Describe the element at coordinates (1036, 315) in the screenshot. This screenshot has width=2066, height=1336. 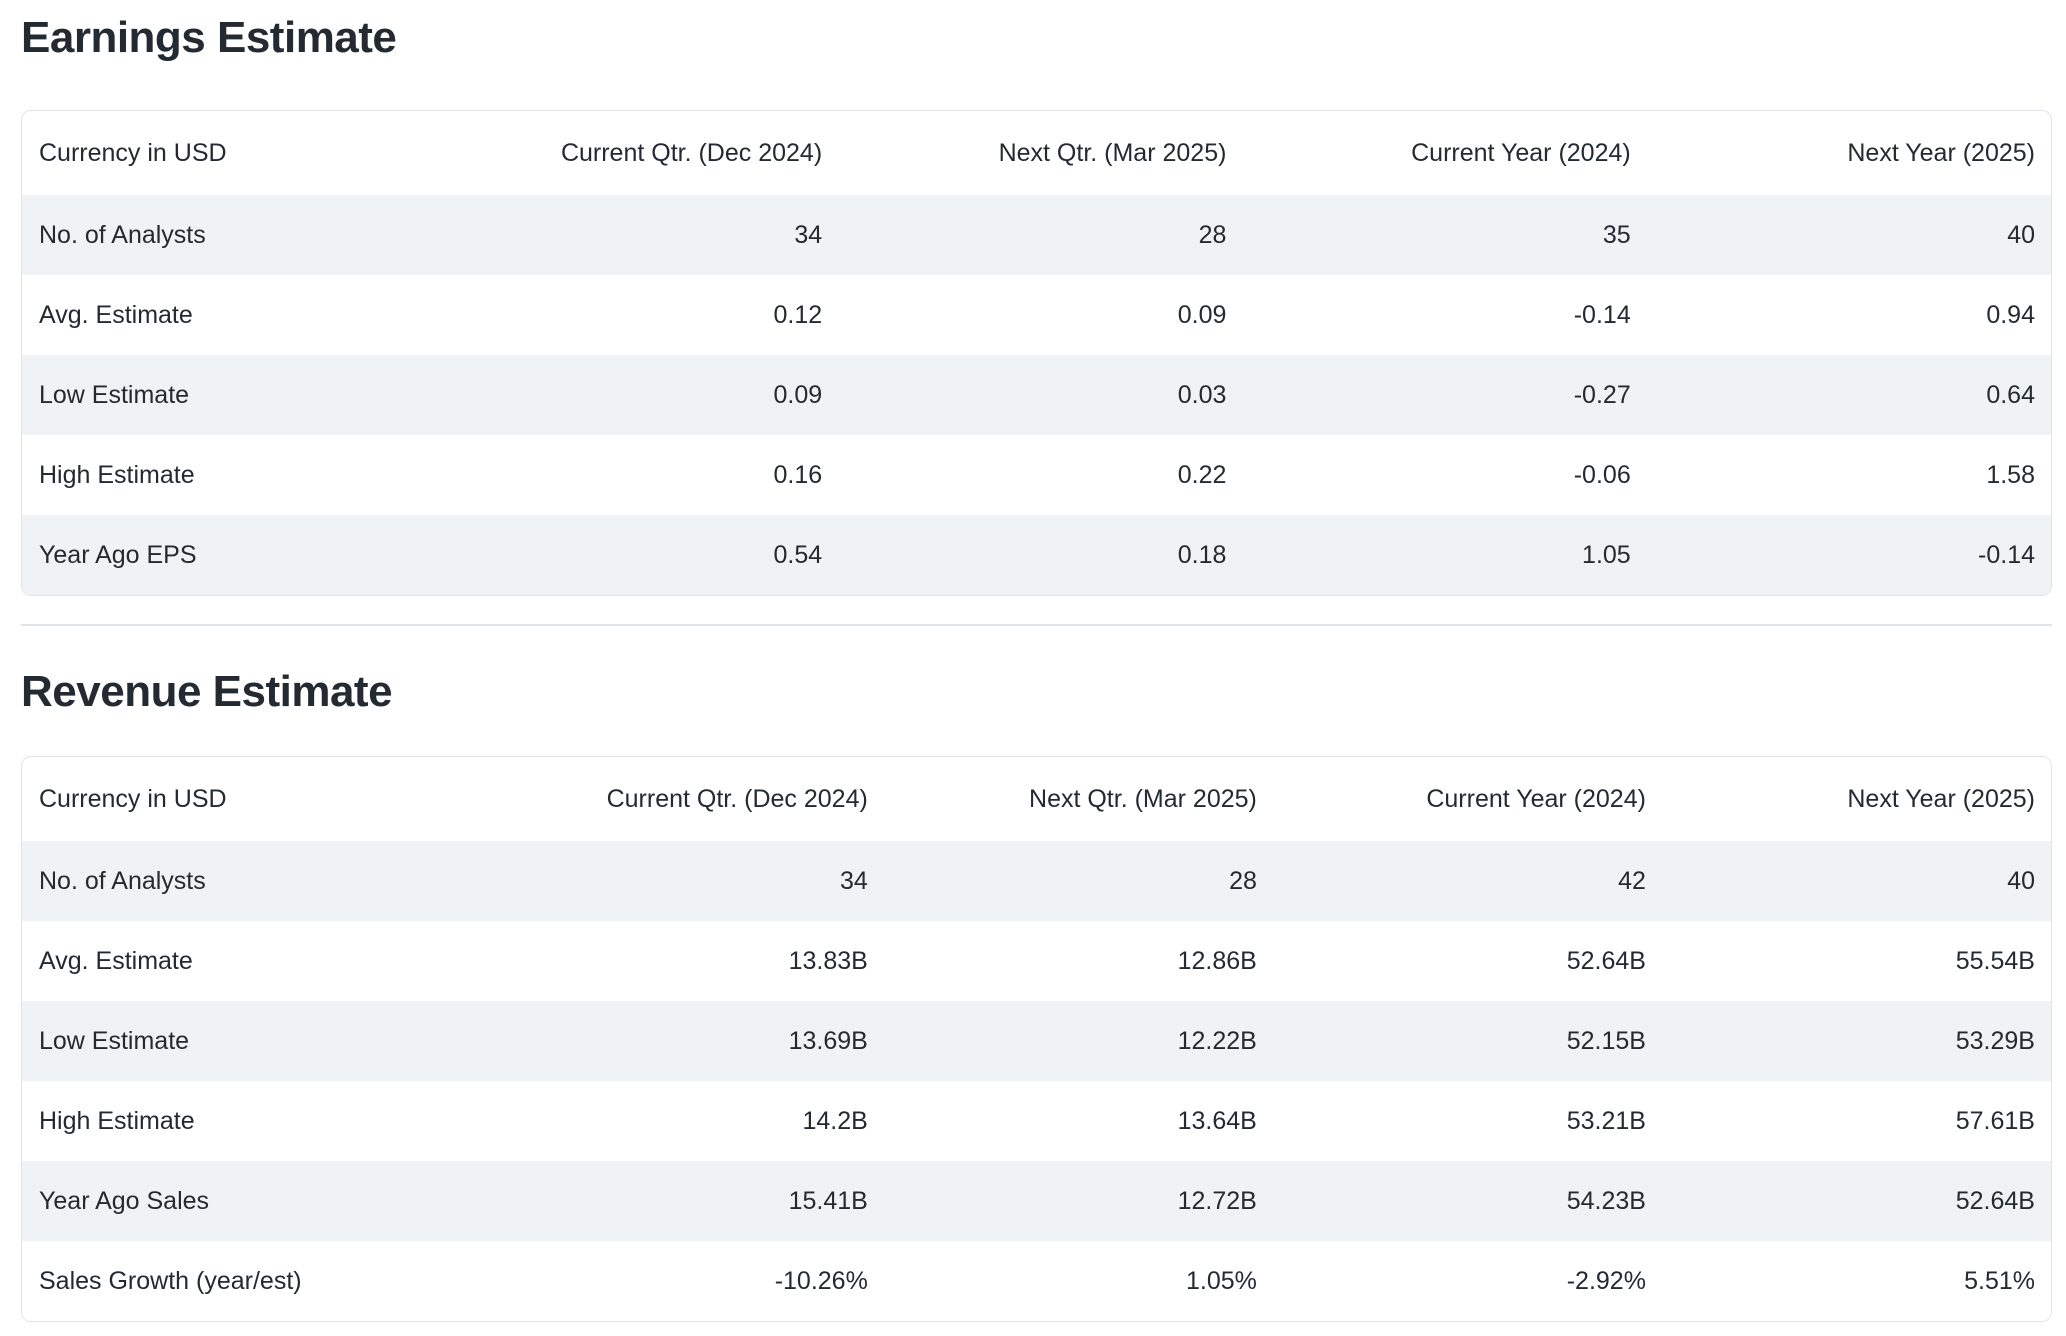
I see `table-row: Avg. Estimate 0.12 0.09 -0.14 0.94` at that location.